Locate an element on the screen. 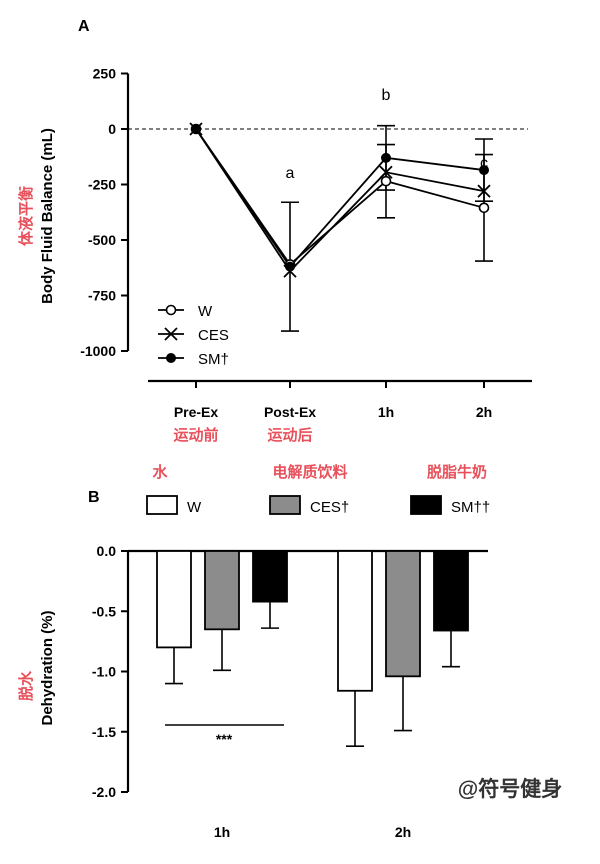  y-tick-label: -1000 is located at coordinates (98, 351).